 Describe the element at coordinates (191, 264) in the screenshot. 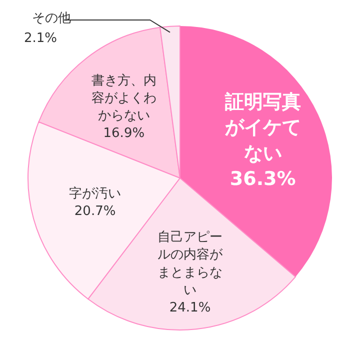

I see `slice-label: 自己アピールの内容がまとまらない` at that location.